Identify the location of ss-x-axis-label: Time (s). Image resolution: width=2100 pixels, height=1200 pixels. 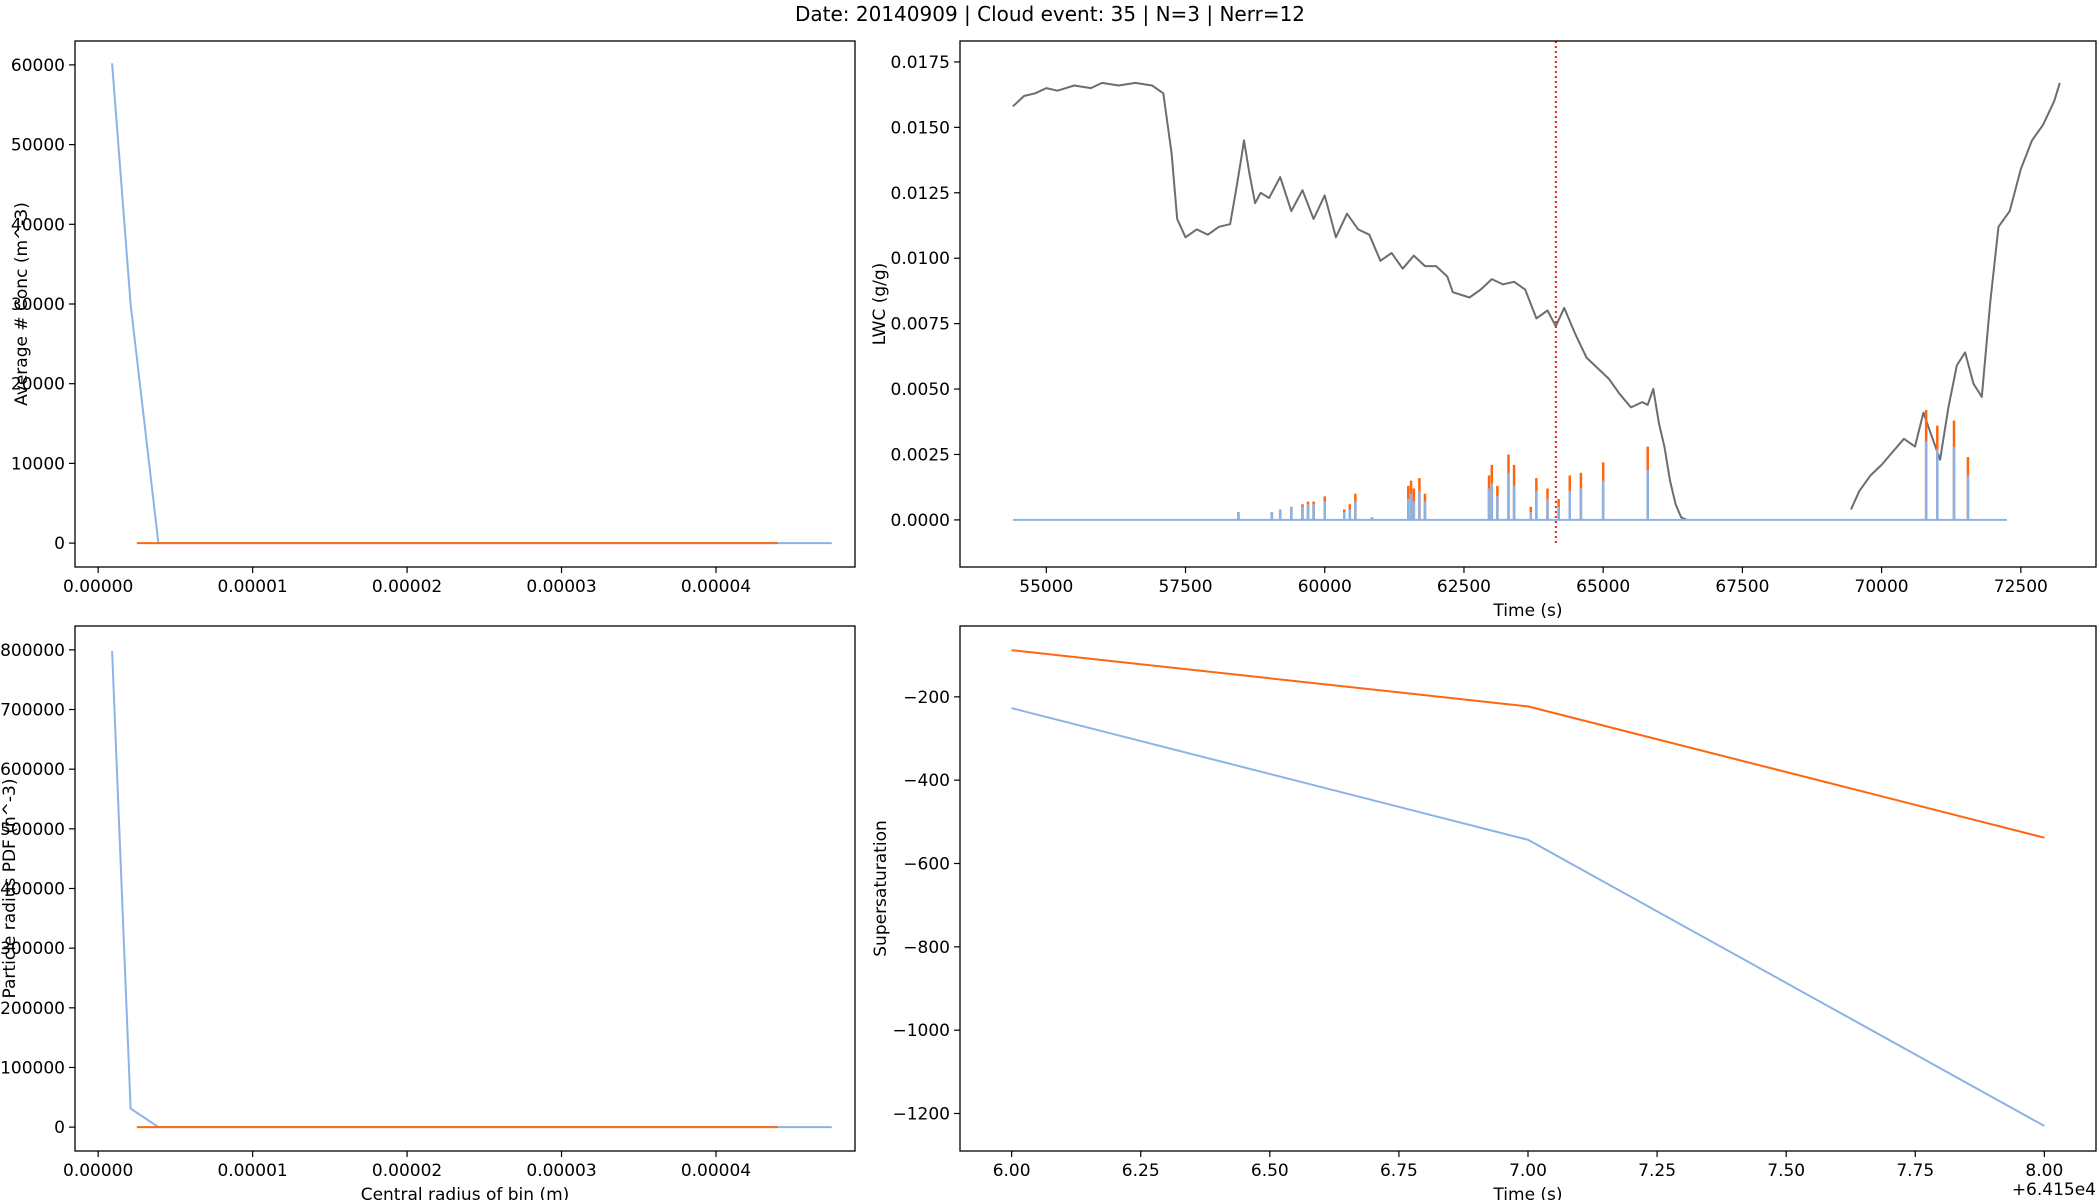
(1527, 1192).